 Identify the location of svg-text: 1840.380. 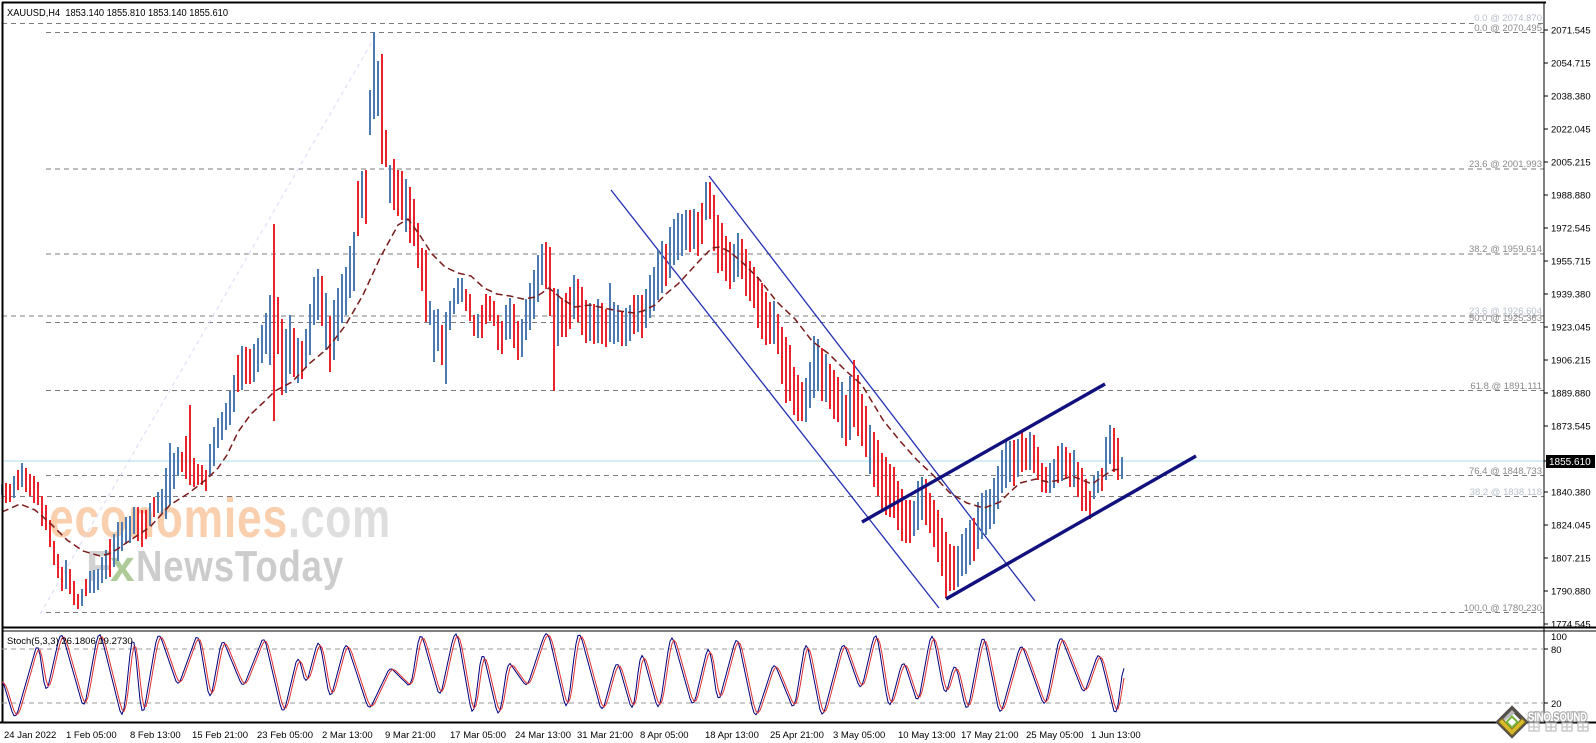
(1571, 493).